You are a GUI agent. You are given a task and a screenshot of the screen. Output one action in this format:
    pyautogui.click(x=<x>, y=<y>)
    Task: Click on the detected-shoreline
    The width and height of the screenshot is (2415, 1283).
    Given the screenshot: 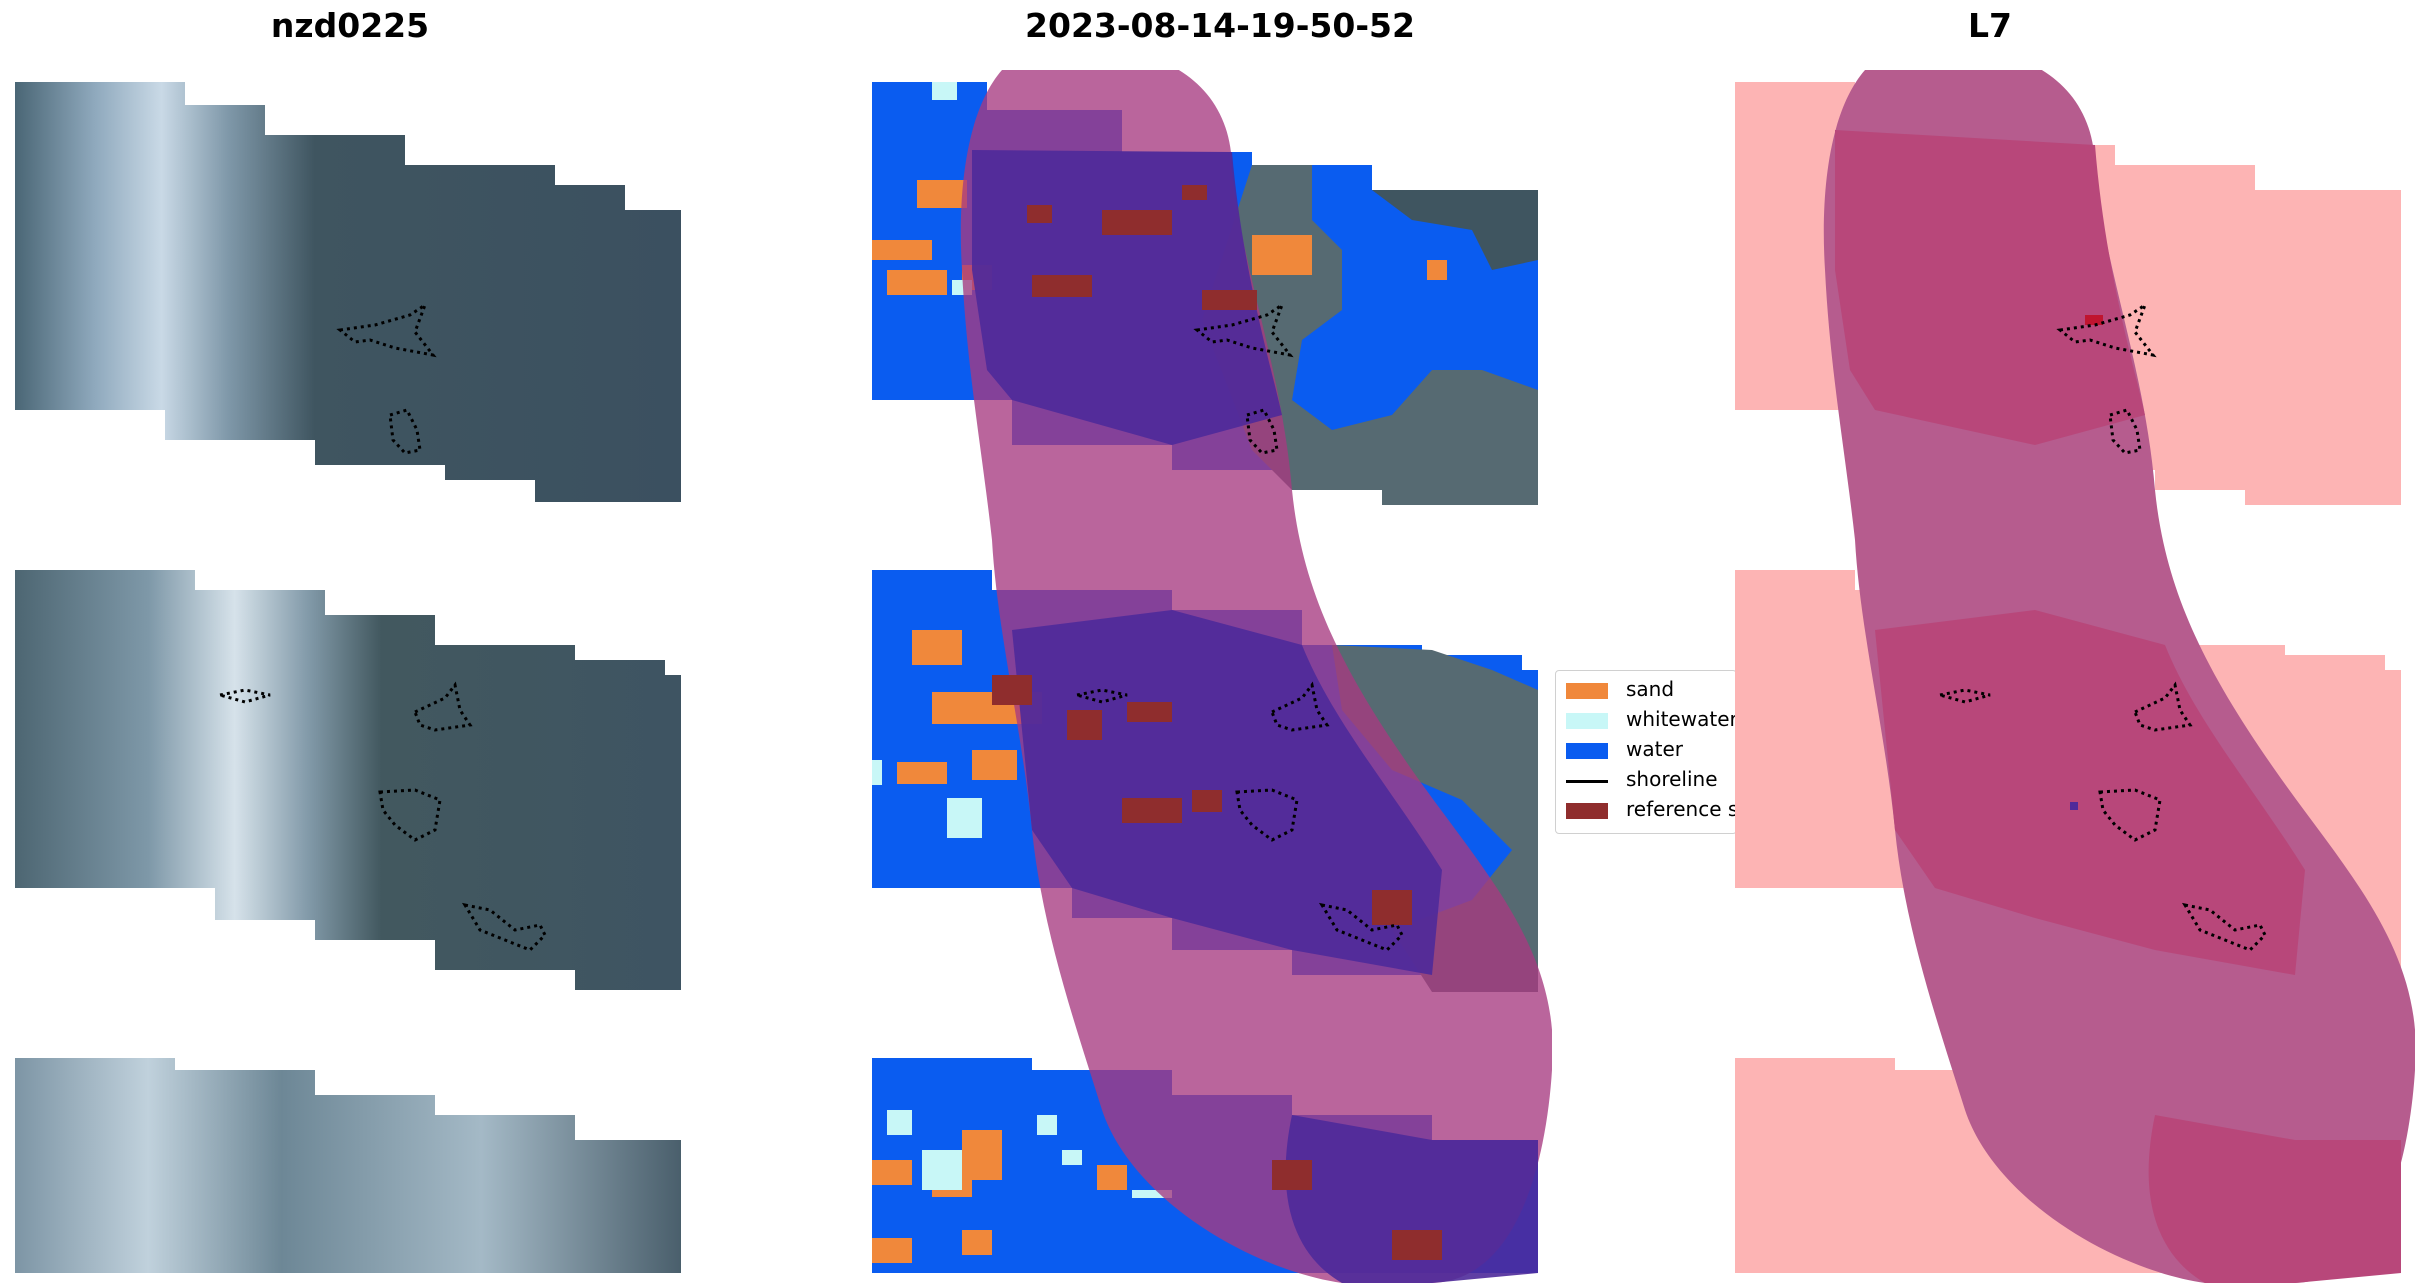 What is the action you would take?
    pyautogui.click(x=1240, y=626)
    